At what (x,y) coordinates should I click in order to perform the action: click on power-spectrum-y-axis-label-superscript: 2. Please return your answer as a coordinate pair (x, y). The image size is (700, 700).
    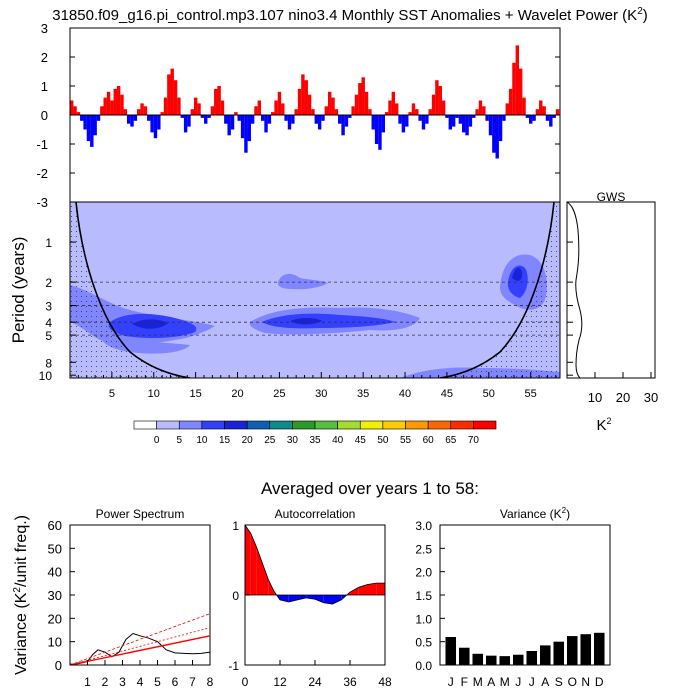
    Looking at the image, I should click on (17, 590).